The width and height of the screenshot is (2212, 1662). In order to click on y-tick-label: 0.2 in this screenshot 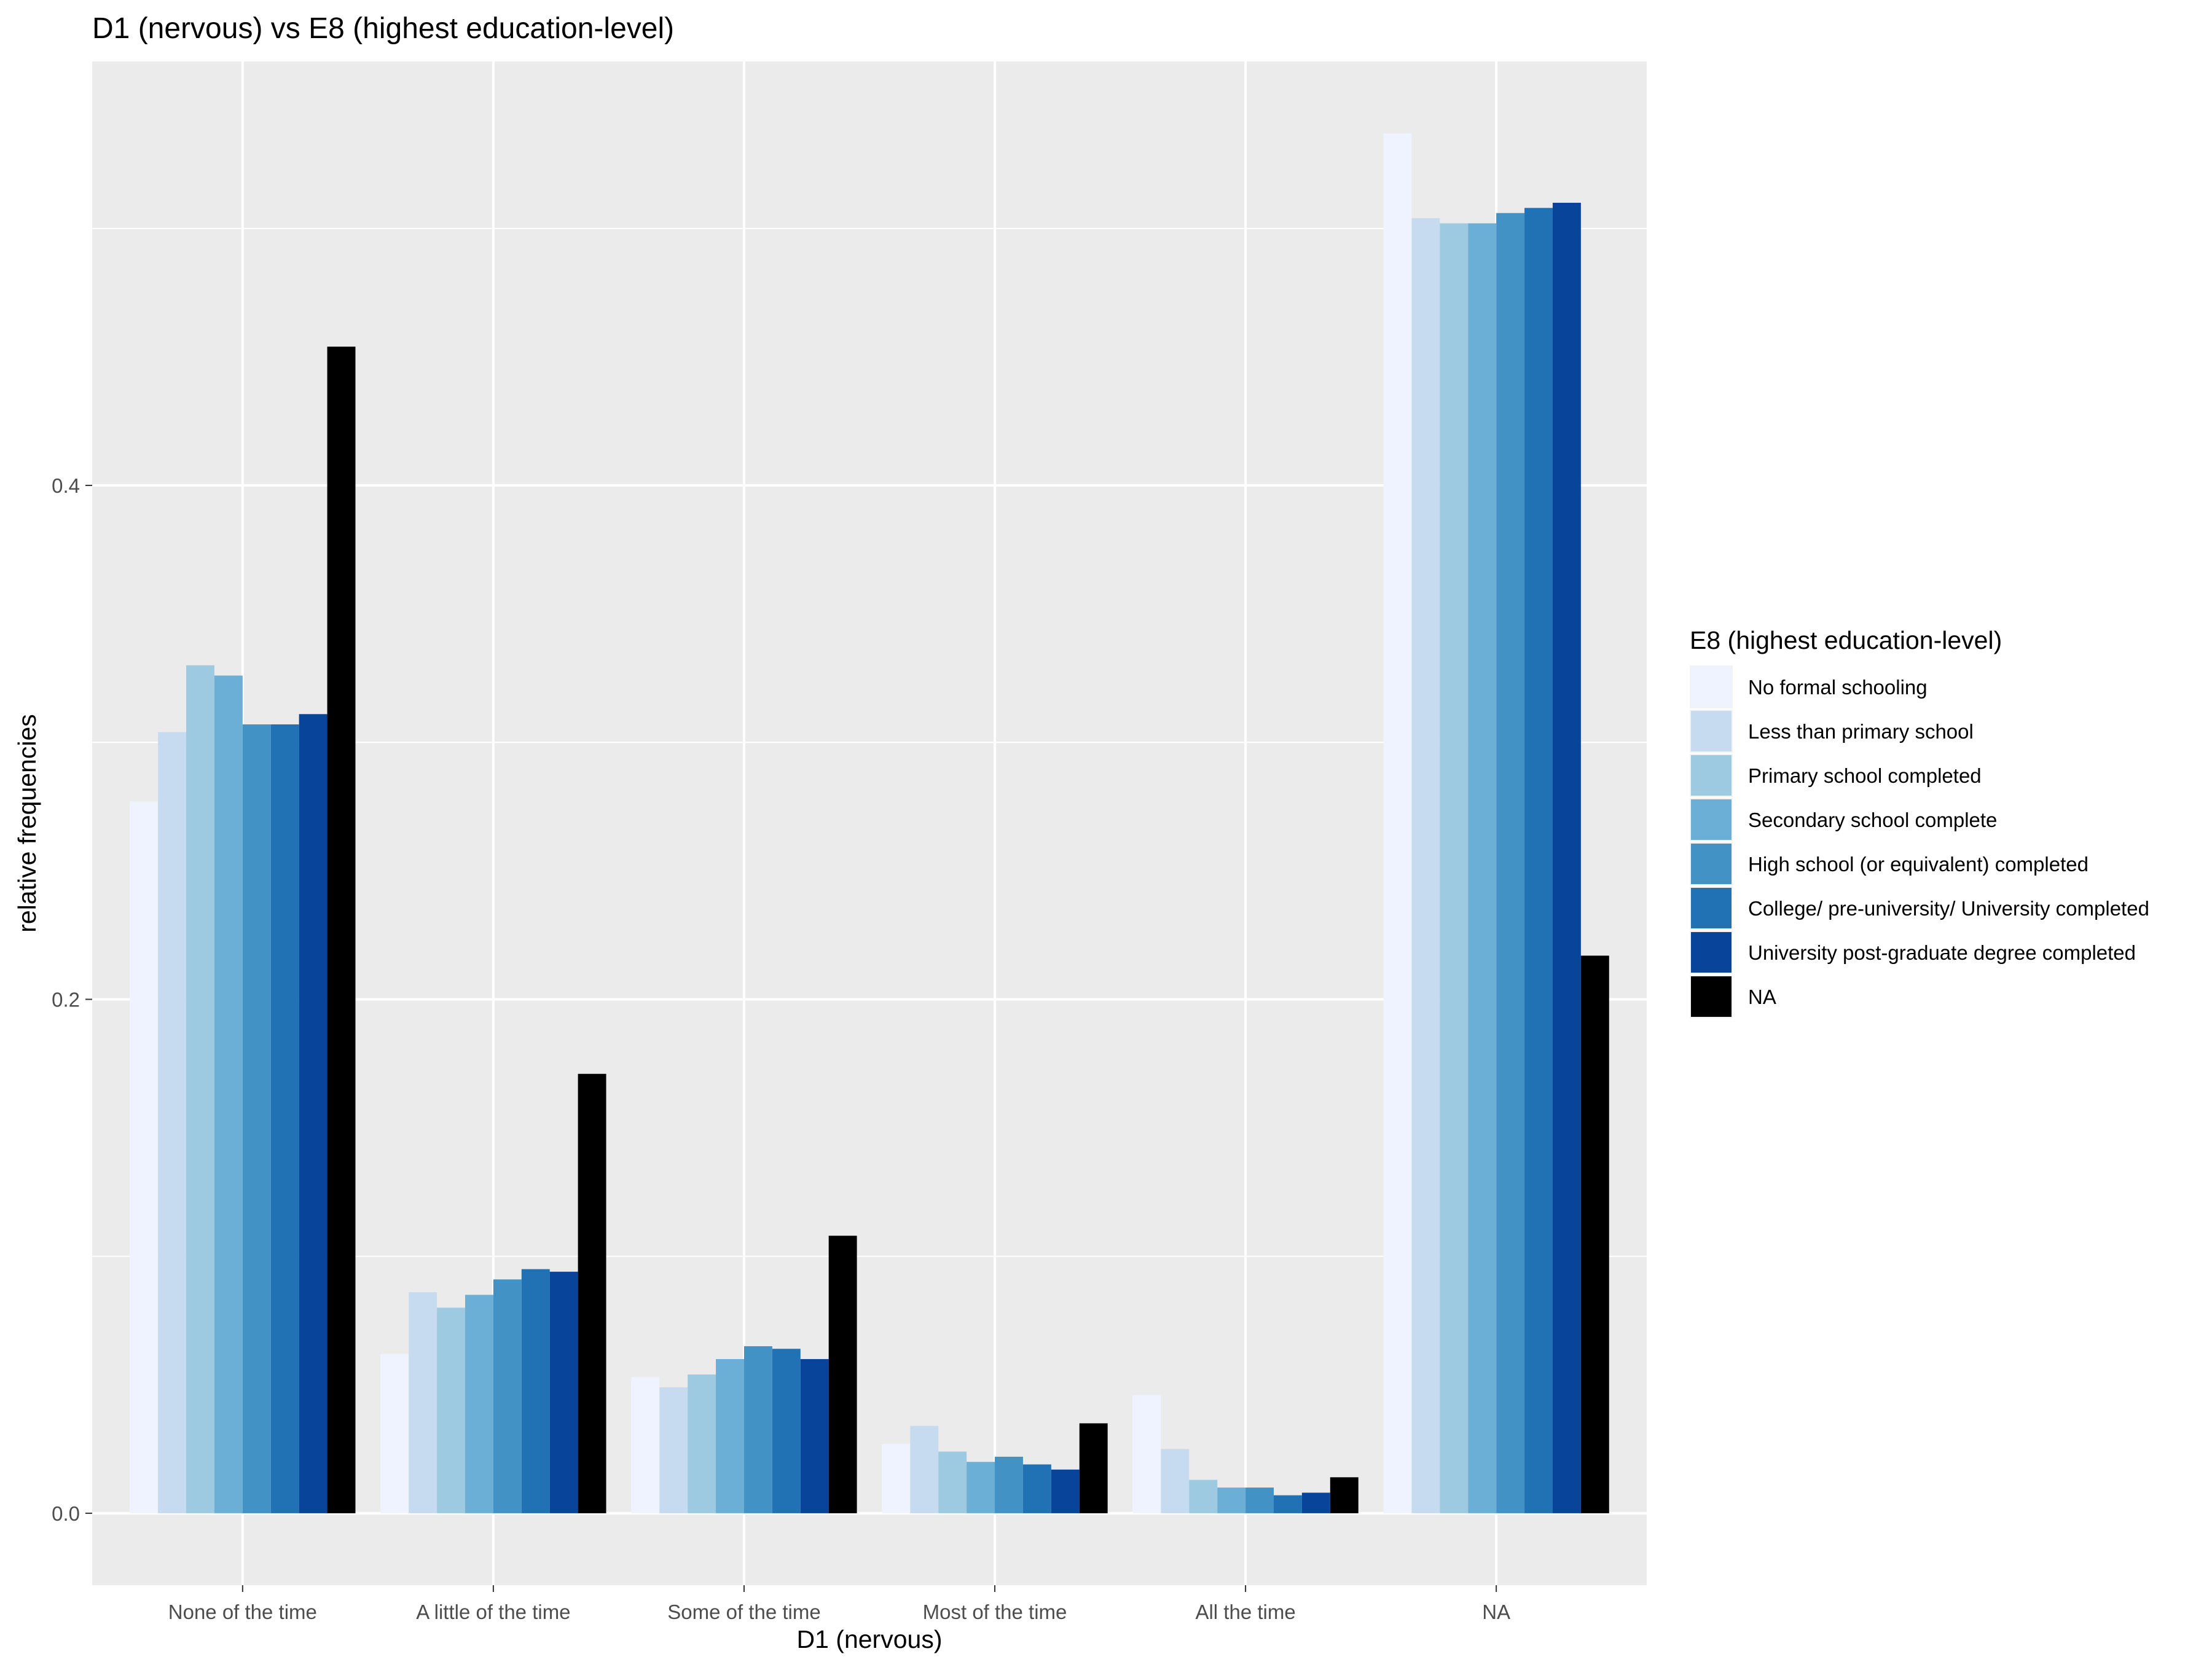, I will do `click(66, 999)`.